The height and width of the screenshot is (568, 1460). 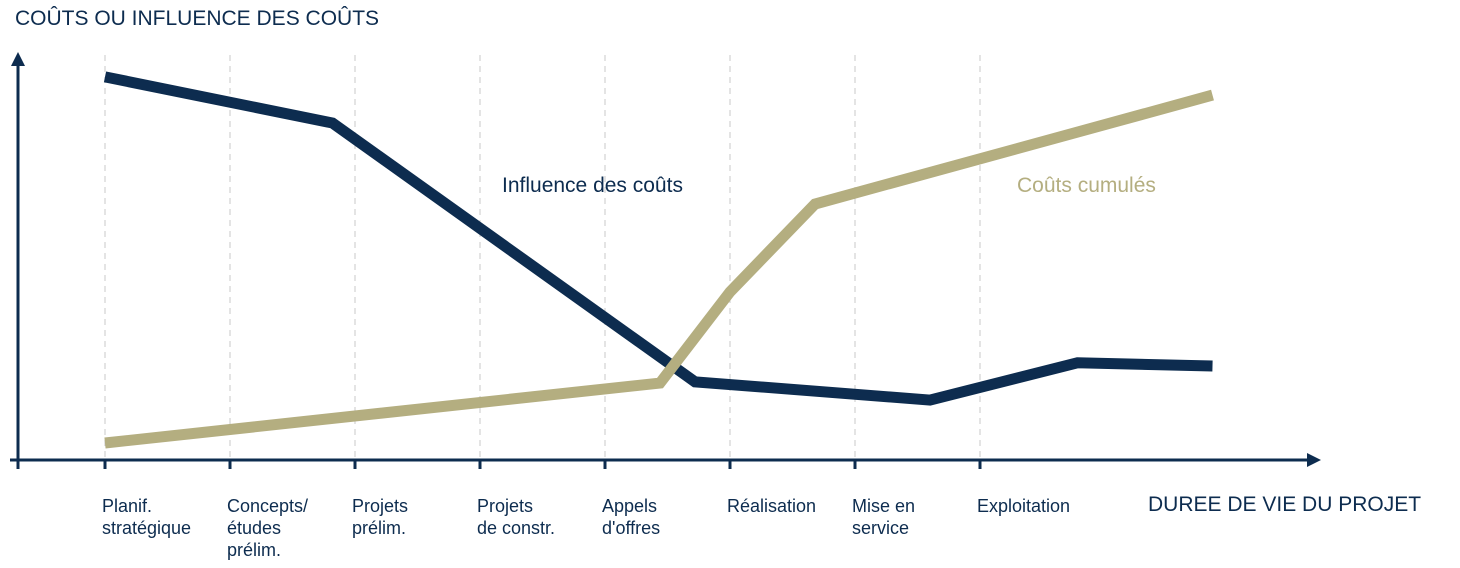 What do you see at coordinates (127, 506) in the screenshot?
I see `x-tick-label-line: Planif.` at bounding box center [127, 506].